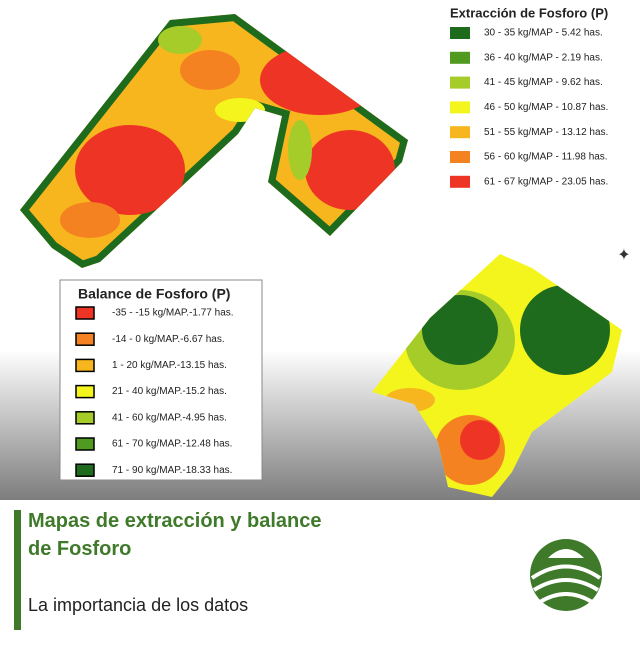  What do you see at coordinates (169, 365) in the screenshot?
I see `legend-label: 1 - 20 kg/MAP.-13.15 has.` at bounding box center [169, 365].